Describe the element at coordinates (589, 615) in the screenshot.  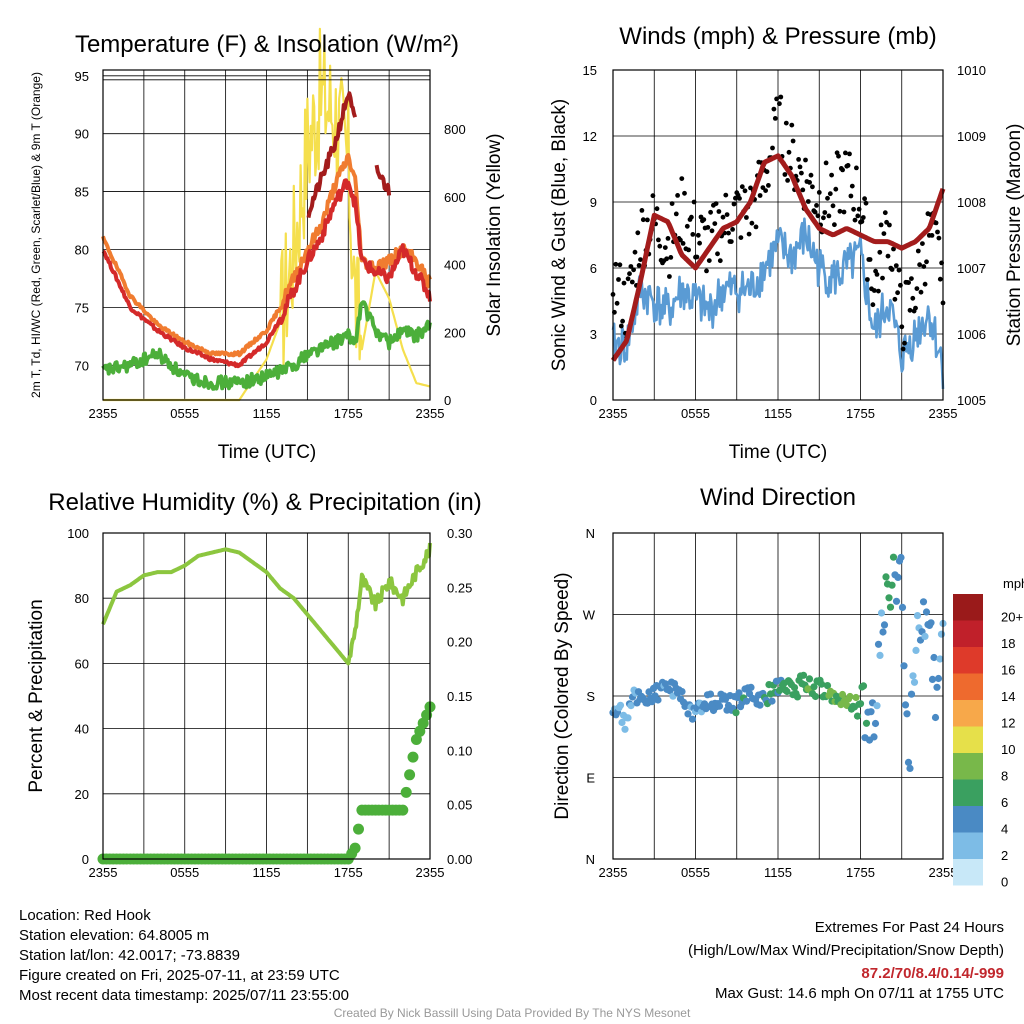
I see `y-tick-label: W` at that location.